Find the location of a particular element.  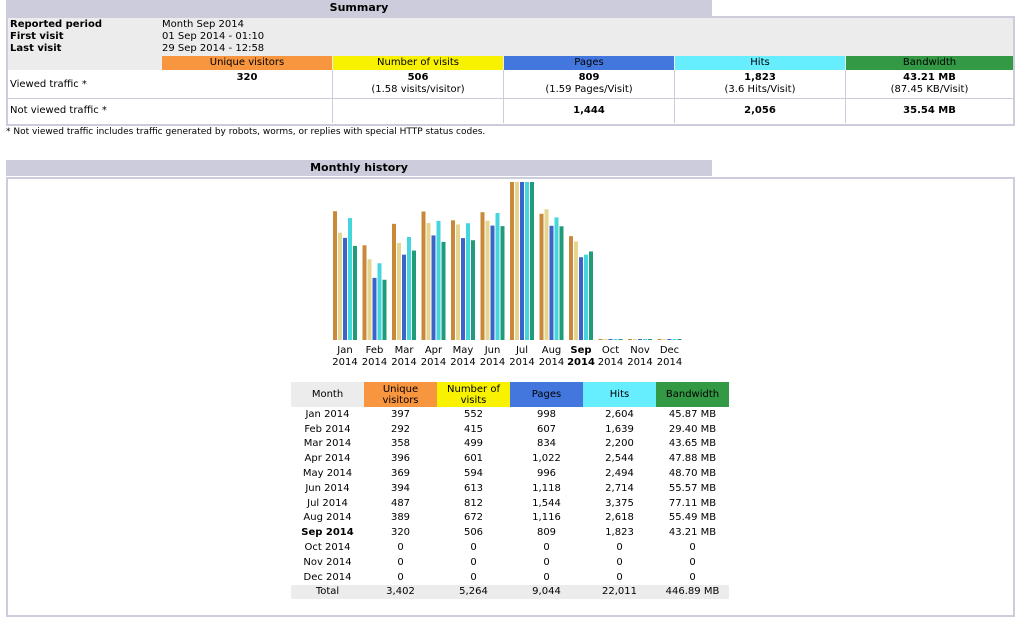

bar-hits-dec is located at coordinates (674, 339).